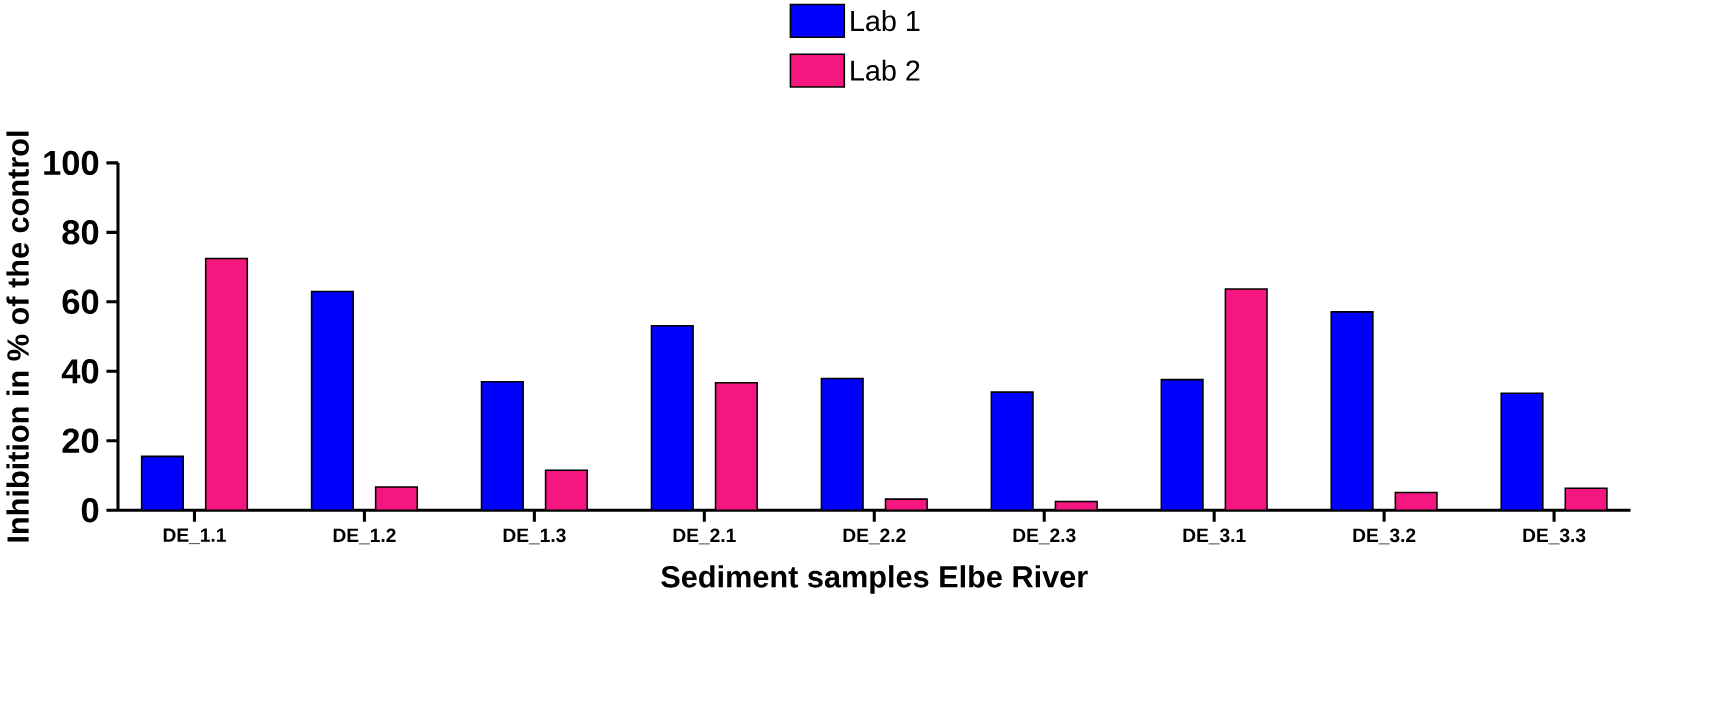  Describe the element at coordinates (80, 371) in the screenshot. I see `y-tick-label: 40` at that location.